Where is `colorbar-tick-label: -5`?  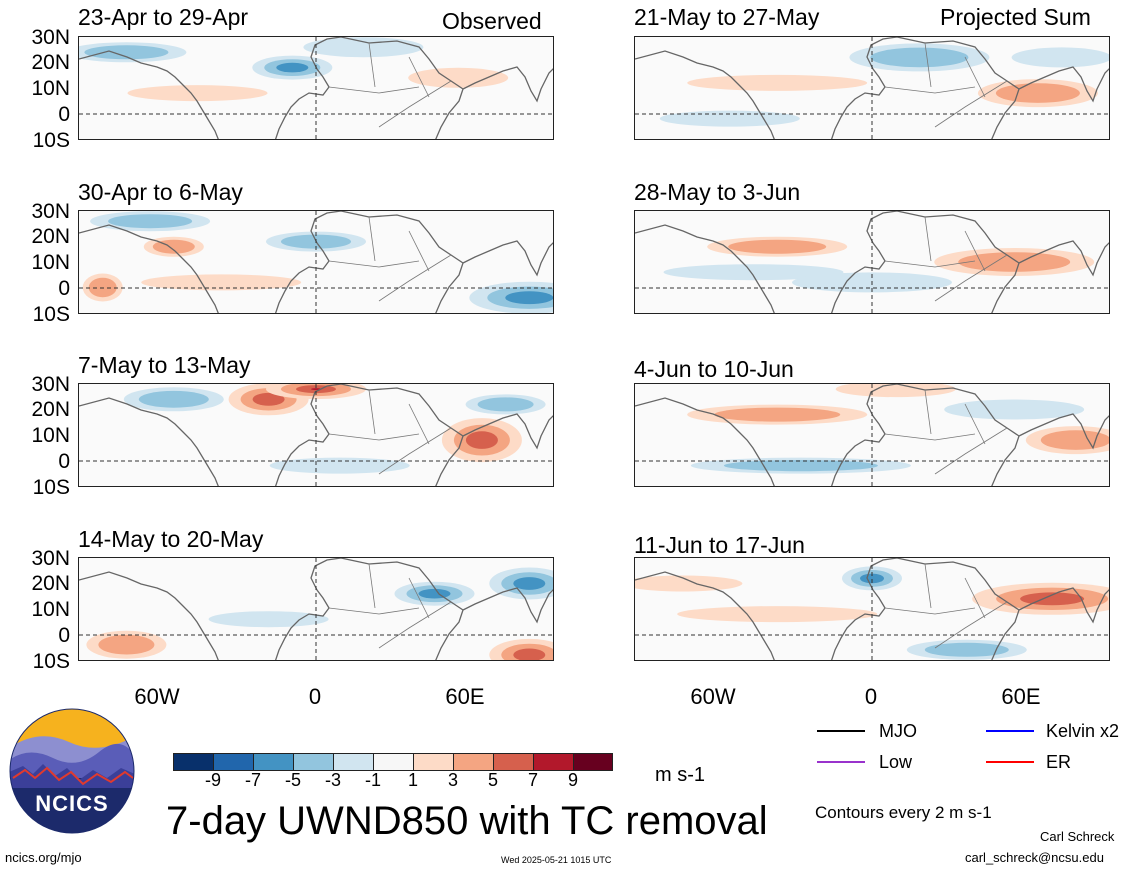
colorbar-tick-label: -5 is located at coordinates (292, 780).